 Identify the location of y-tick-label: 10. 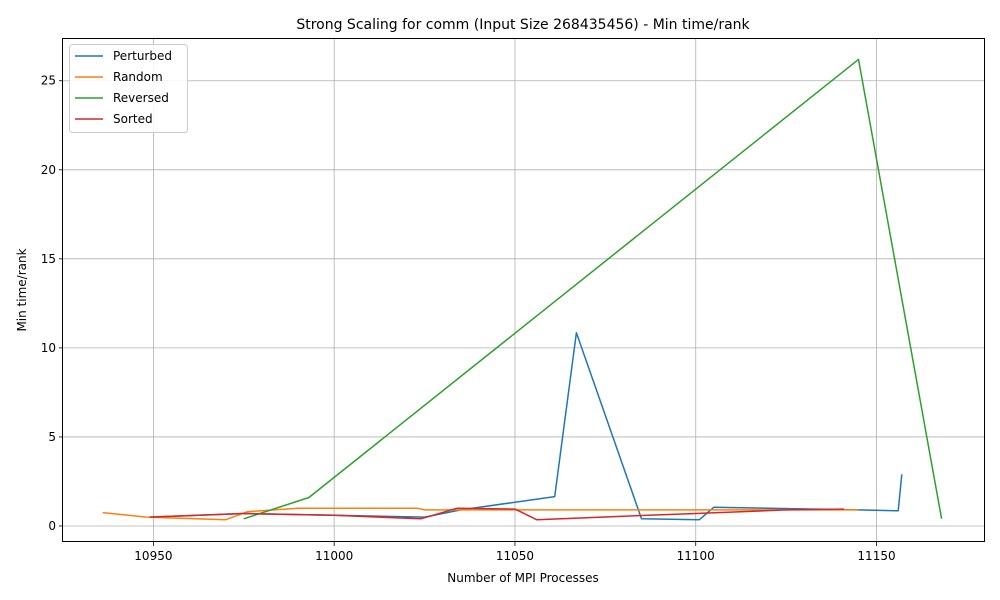
(48, 348).